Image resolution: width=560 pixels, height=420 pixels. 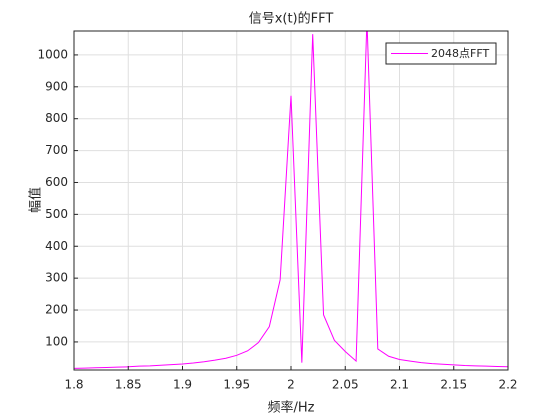 What do you see at coordinates (182, 385) in the screenshot?
I see `x-tick-label: 1.9` at bounding box center [182, 385].